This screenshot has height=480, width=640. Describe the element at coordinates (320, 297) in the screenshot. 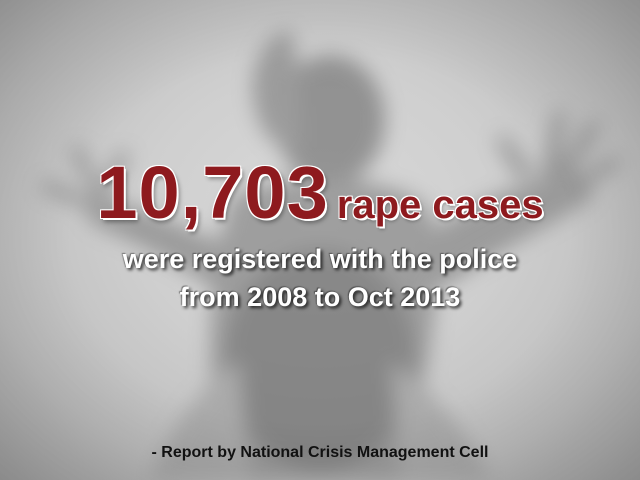

I see `subtitle-line-2: from 2008 to Oct 2013` at that location.